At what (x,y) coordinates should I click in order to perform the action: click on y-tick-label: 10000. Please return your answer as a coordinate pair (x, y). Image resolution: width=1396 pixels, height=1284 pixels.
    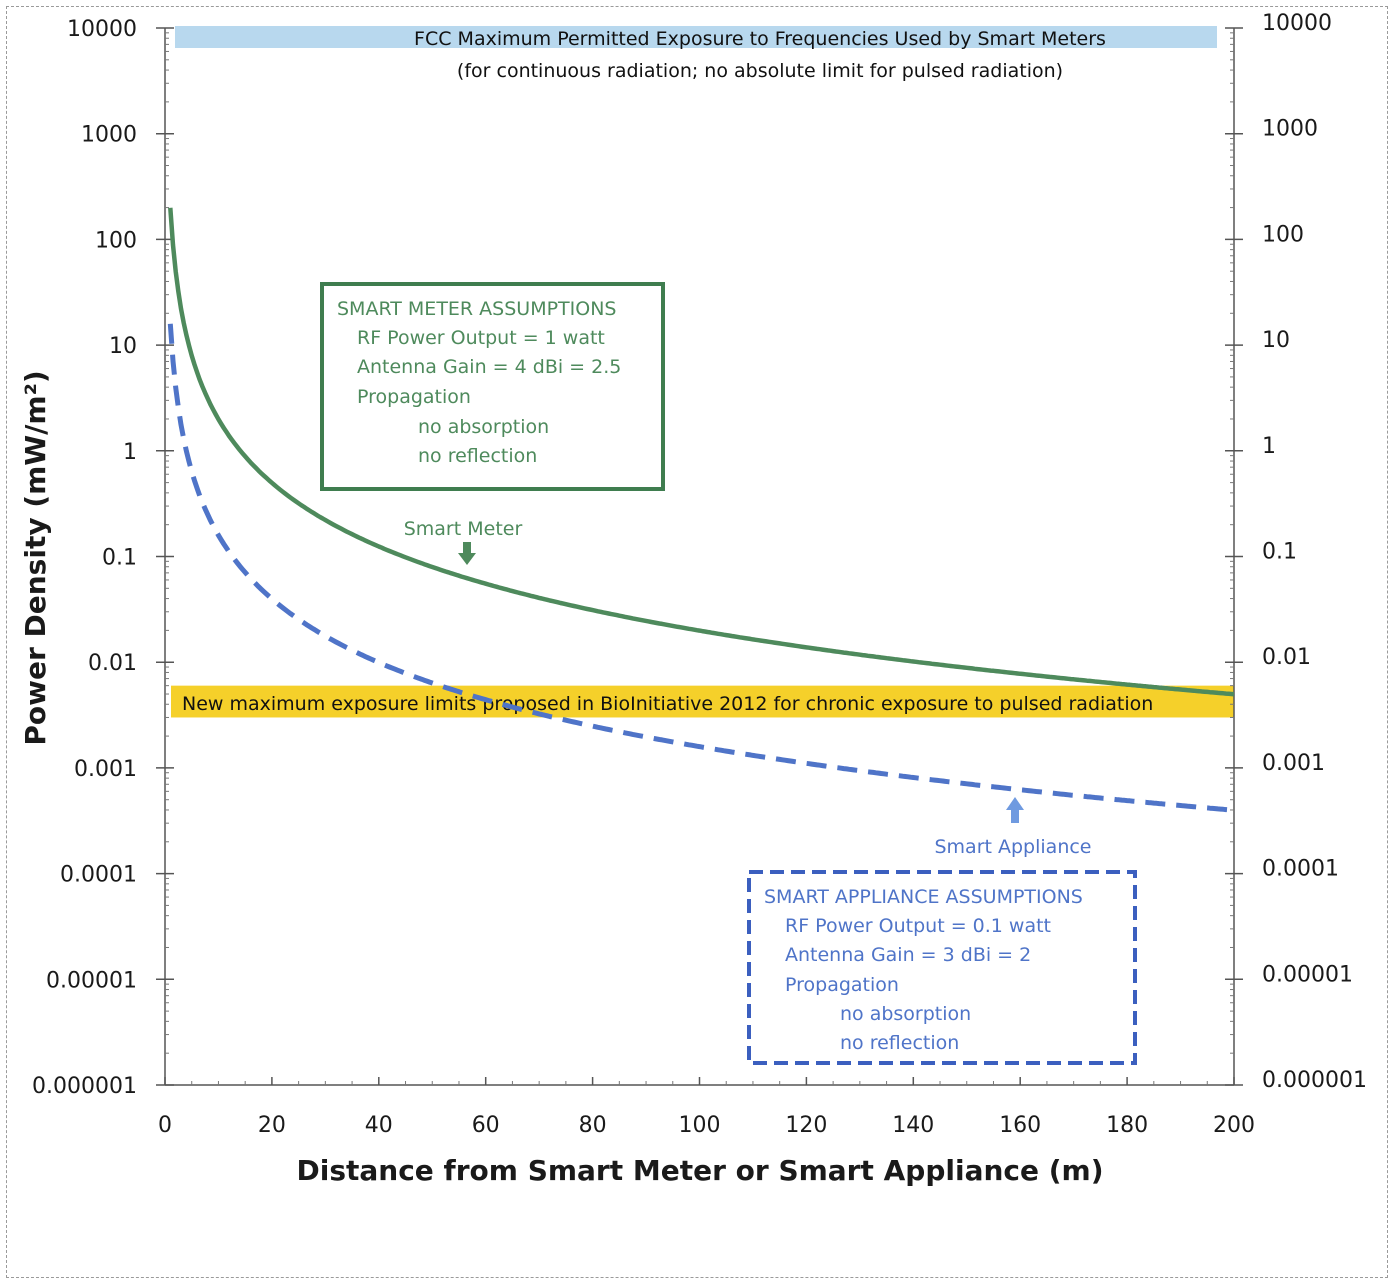
    Looking at the image, I should click on (102, 29).